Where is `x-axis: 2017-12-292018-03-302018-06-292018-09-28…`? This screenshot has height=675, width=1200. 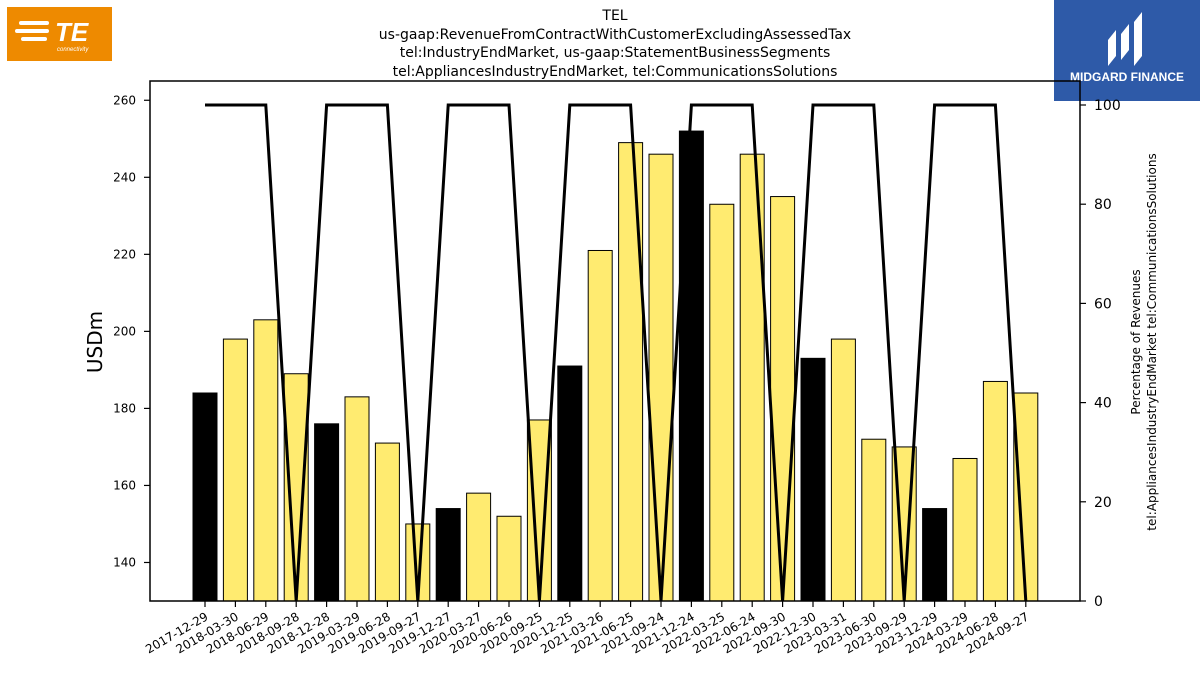
x-axis: 2017-12-292018-03-302018-06-292018-09-28… is located at coordinates (587, 628).